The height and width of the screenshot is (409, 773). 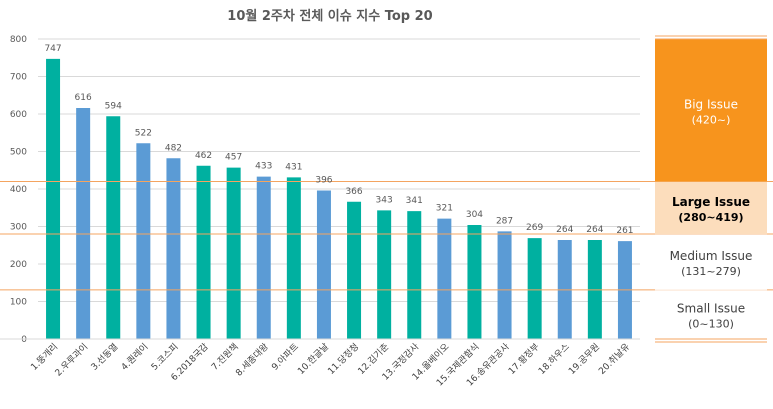 What do you see at coordinates (414, 201) in the screenshot?
I see `data-label: 341` at bounding box center [414, 201].